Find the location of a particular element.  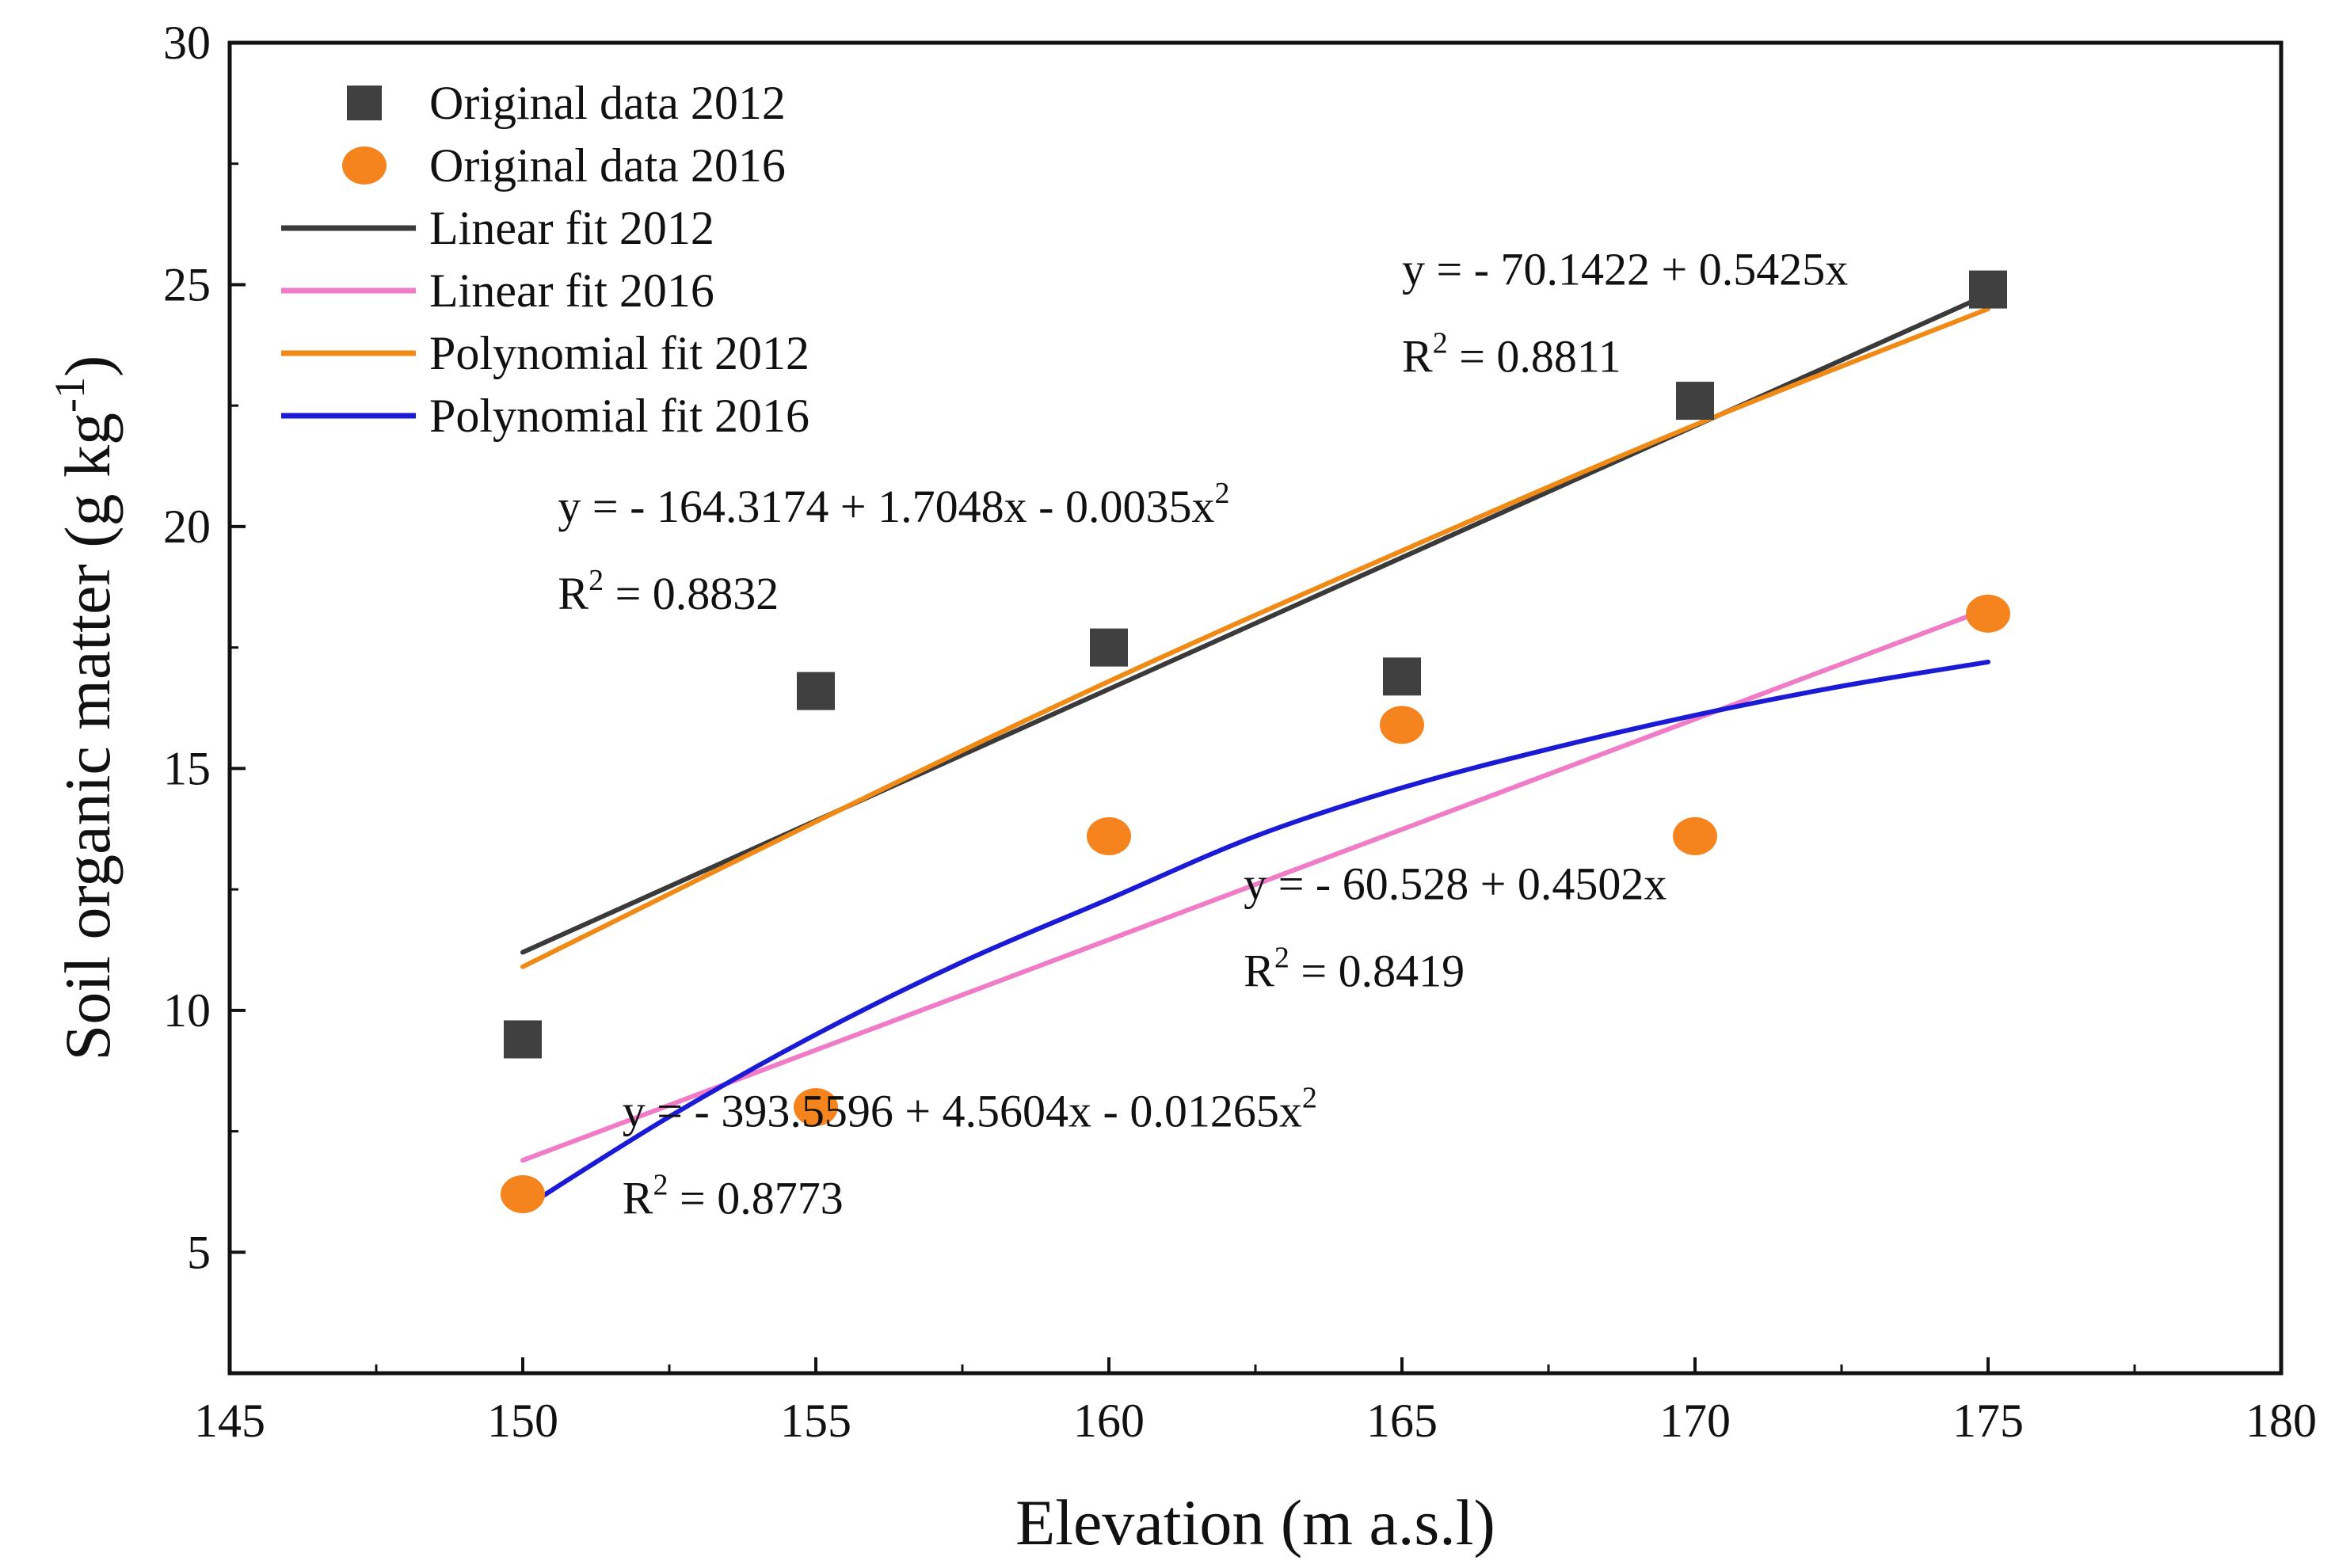

x-tick-label: 180 is located at coordinates (2281, 1421).